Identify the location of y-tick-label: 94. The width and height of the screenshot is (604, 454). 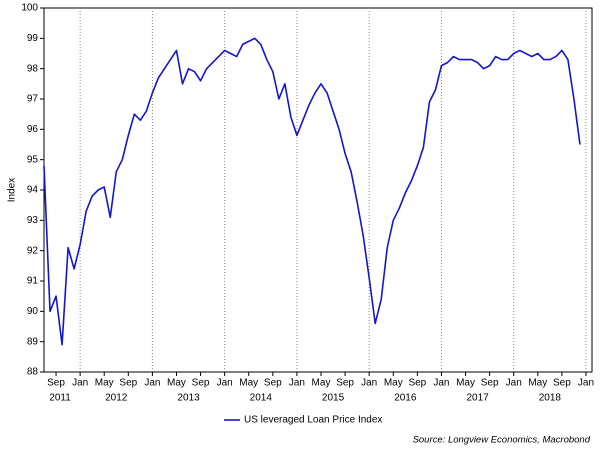
(33, 190).